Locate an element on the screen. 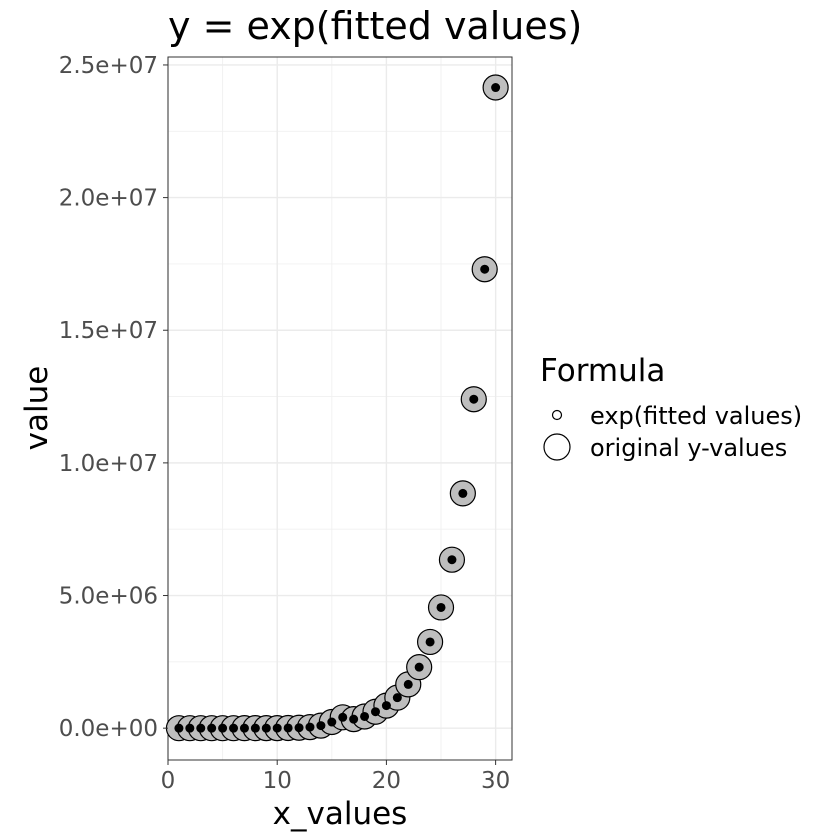 This screenshot has width=840, height=840. legend-label-original: original y-values is located at coordinates (688, 448).